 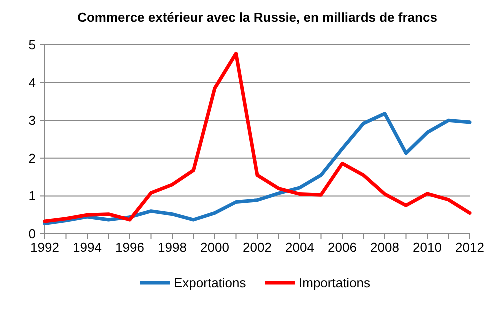 What do you see at coordinates (32, 234) in the screenshot?
I see `y-tick-label: 0` at bounding box center [32, 234].